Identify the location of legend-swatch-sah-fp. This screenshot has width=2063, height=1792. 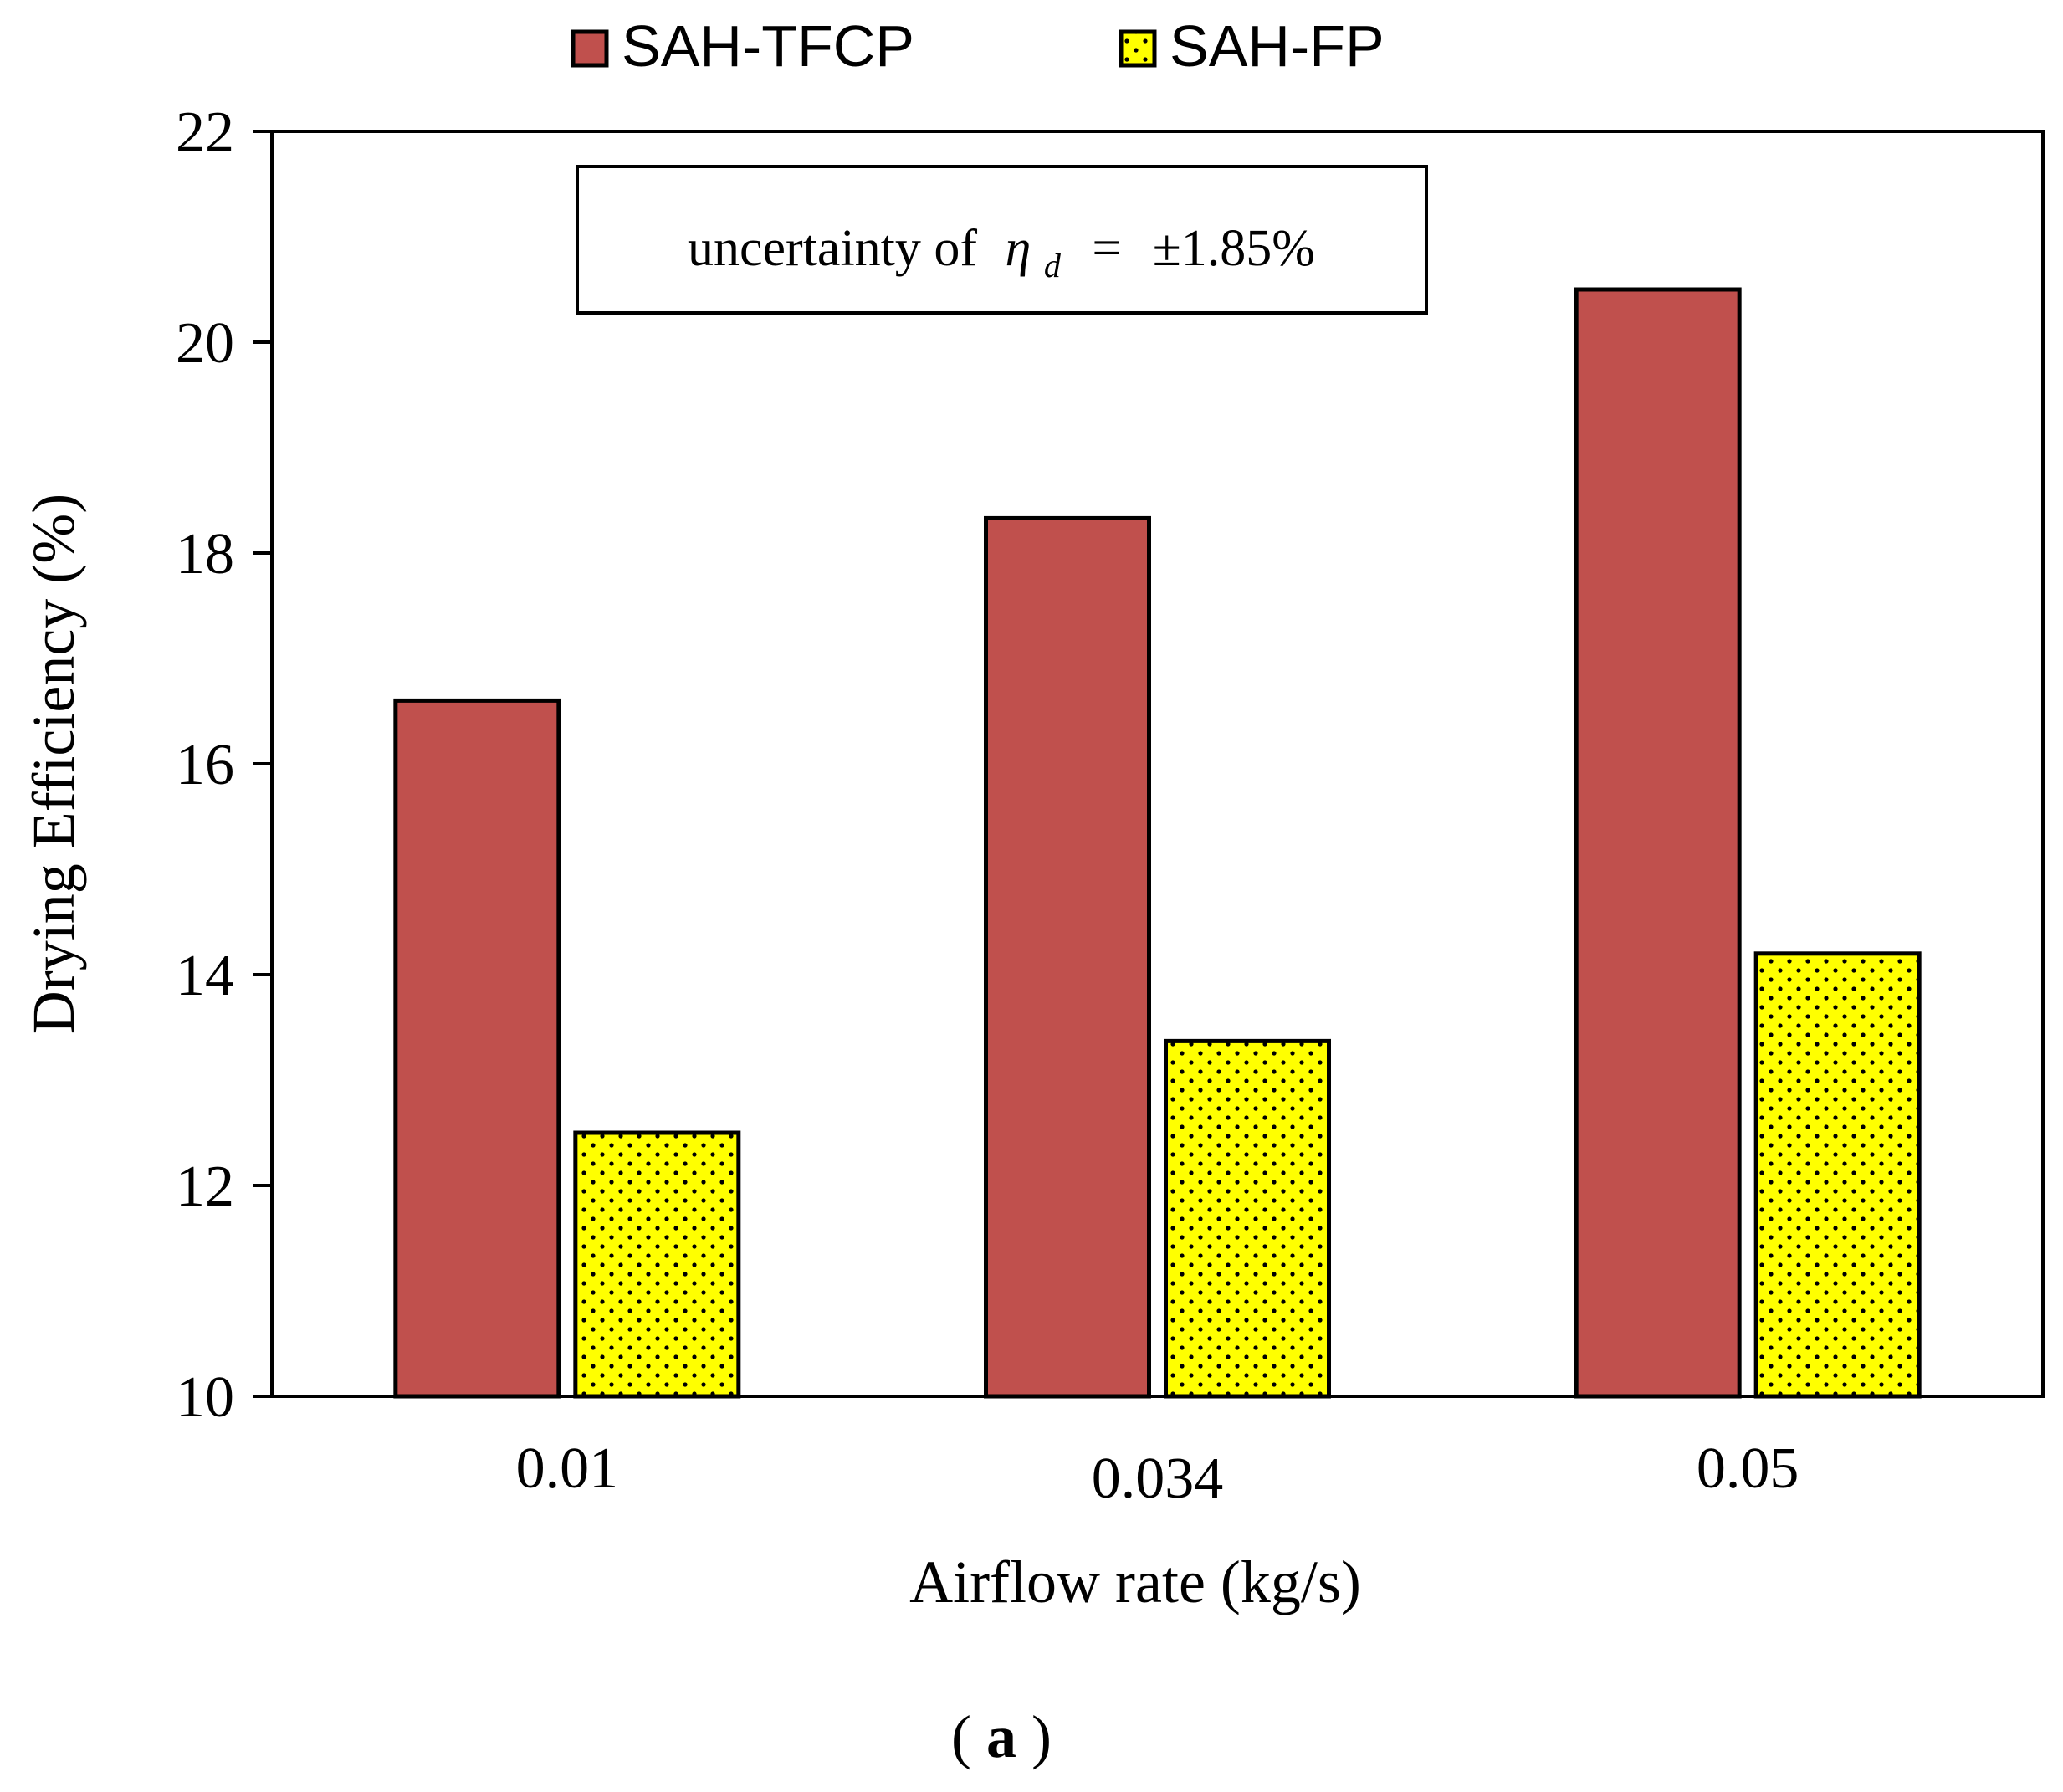
(1138, 48).